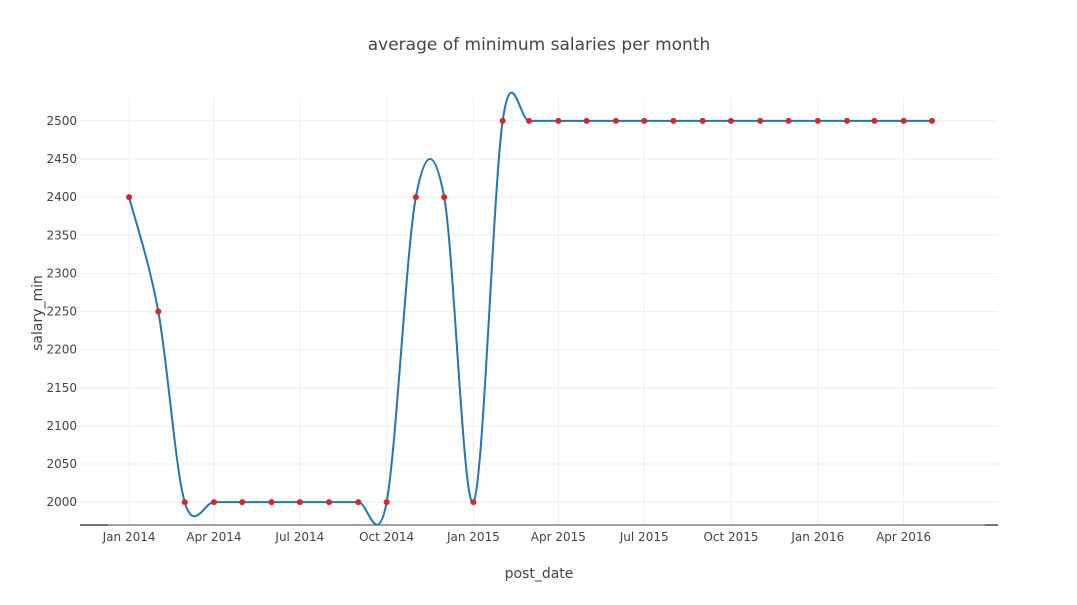 This screenshot has height=605, width=1077. I want to click on y-tick-label: 2450, so click(61, 159).